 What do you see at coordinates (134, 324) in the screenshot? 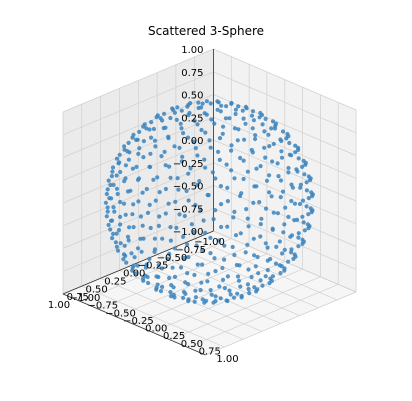
I see `y-axis-line` at bounding box center [134, 324].